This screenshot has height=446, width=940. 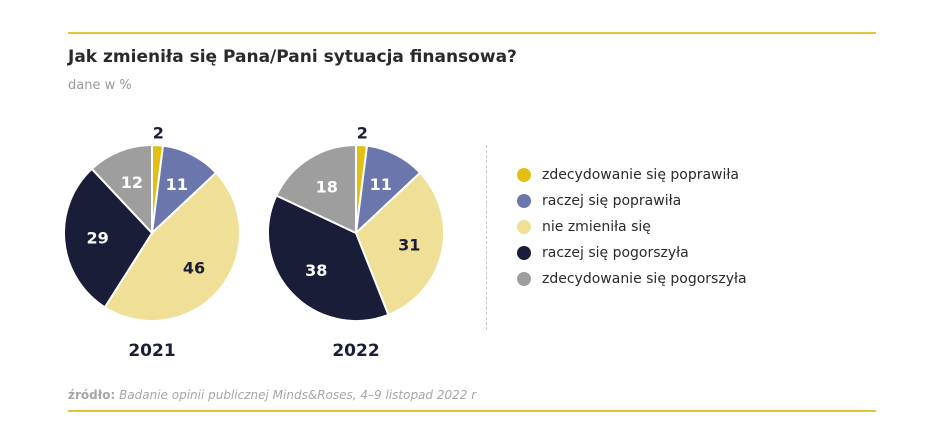 I want to click on pie-2021: 2 11 46 29 12, so click(x=152, y=223).